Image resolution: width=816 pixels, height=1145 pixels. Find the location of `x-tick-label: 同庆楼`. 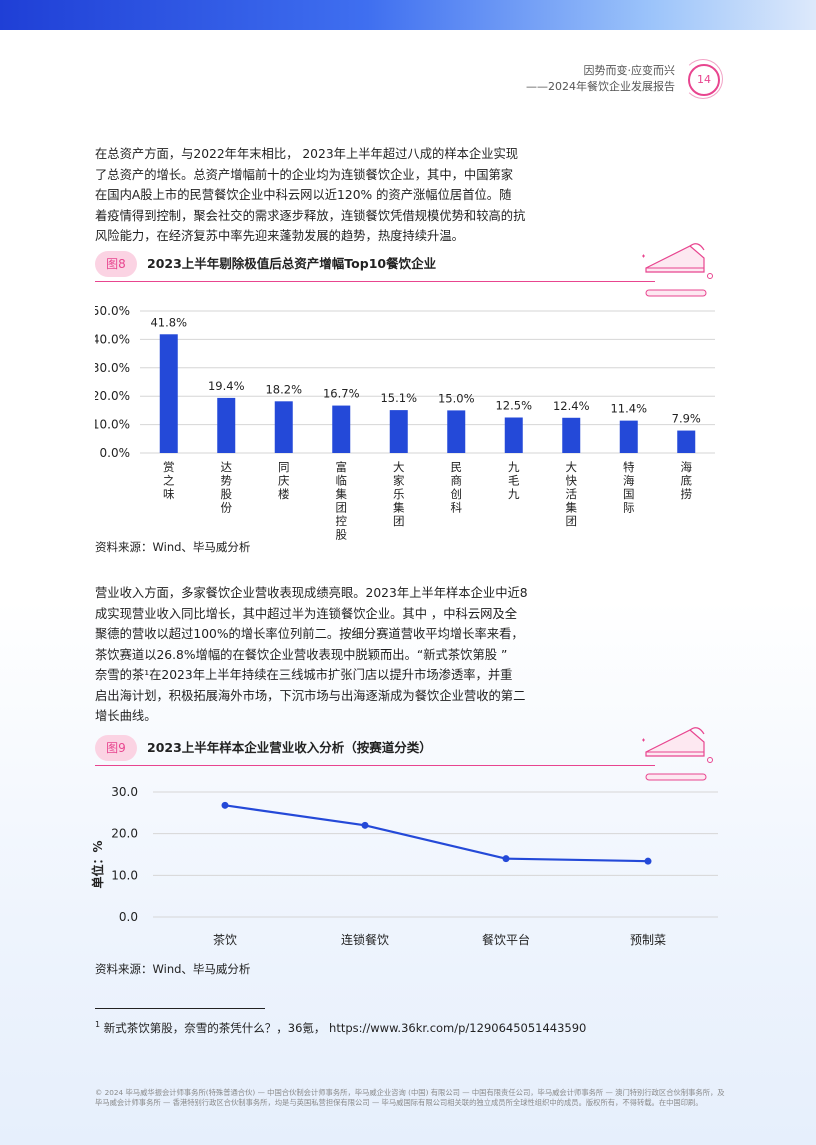

x-tick-label: 同庆楼 is located at coordinates (284, 480).